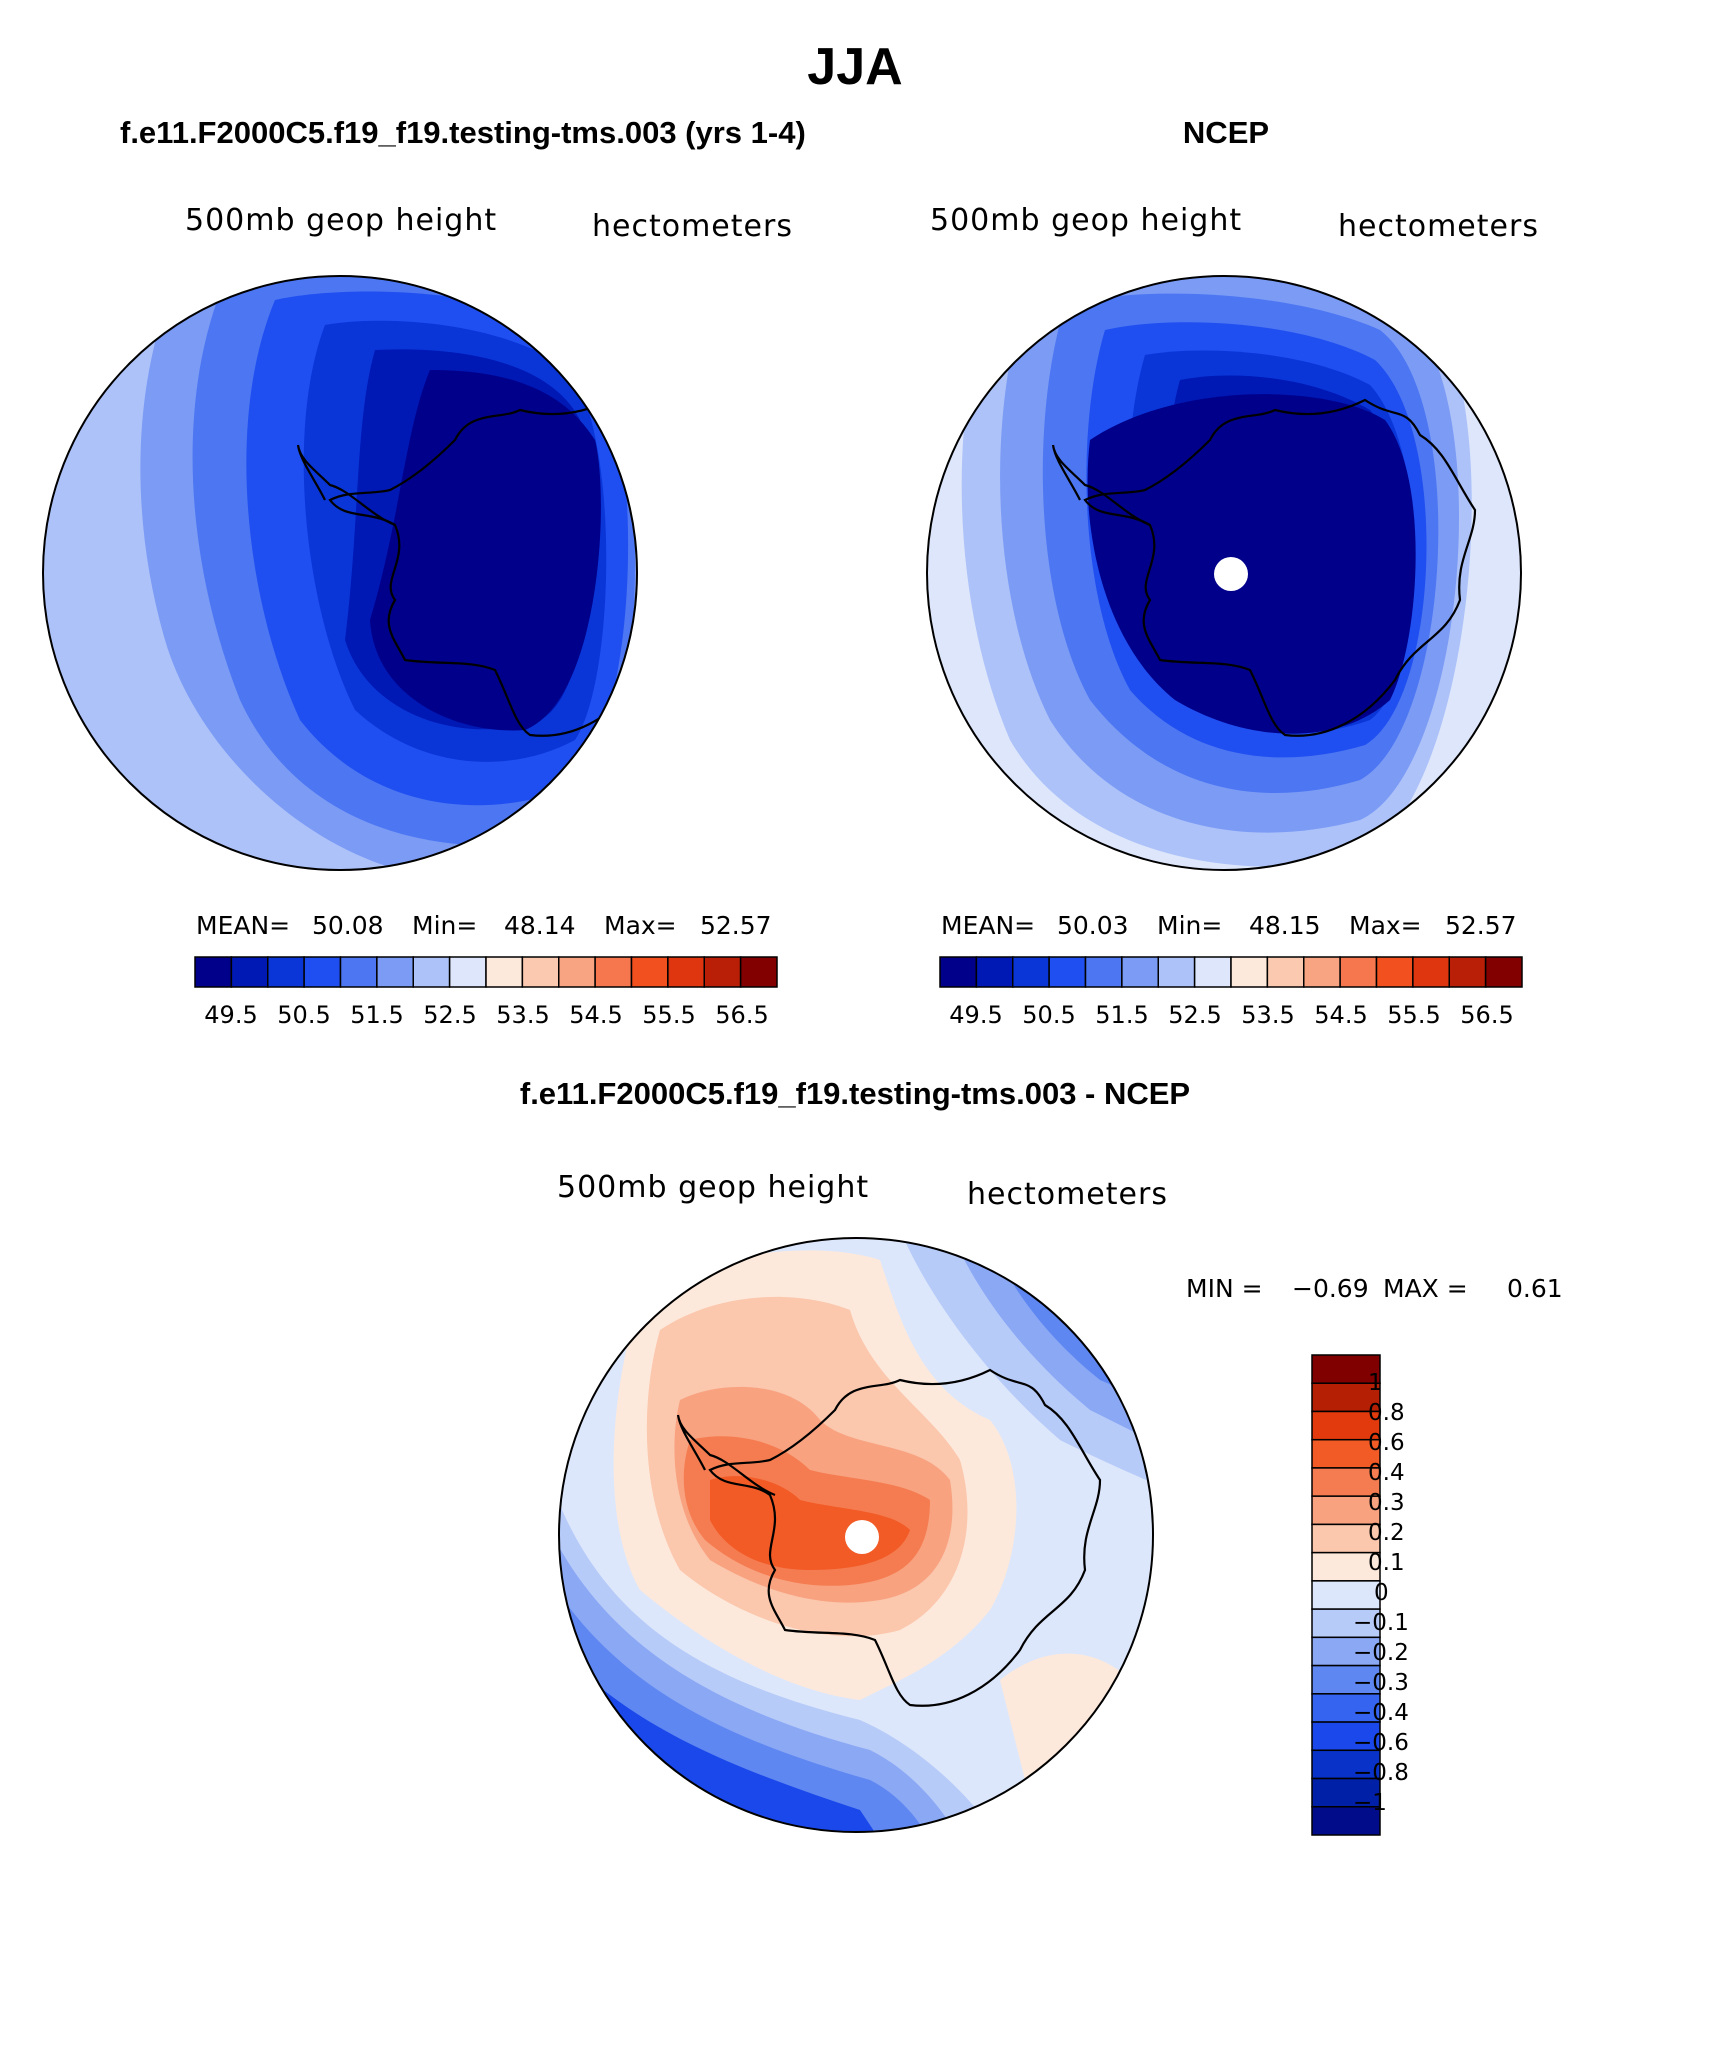 The width and height of the screenshot is (1710, 2061). What do you see at coordinates (522, 1015) in the screenshot?
I see `panel-model-level-label: 53.5` at bounding box center [522, 1015].